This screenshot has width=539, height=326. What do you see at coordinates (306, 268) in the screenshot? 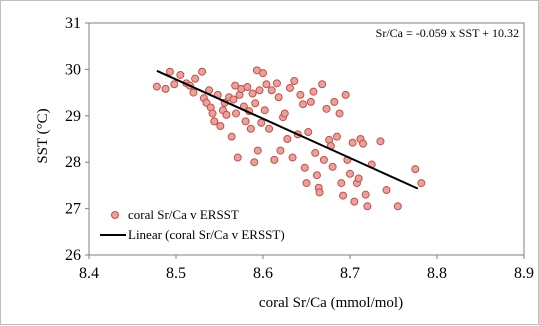
I see `x-axis: 8.4 8.5 8.6 8.7 8.8 8.9` at bounding box center [306, 268].